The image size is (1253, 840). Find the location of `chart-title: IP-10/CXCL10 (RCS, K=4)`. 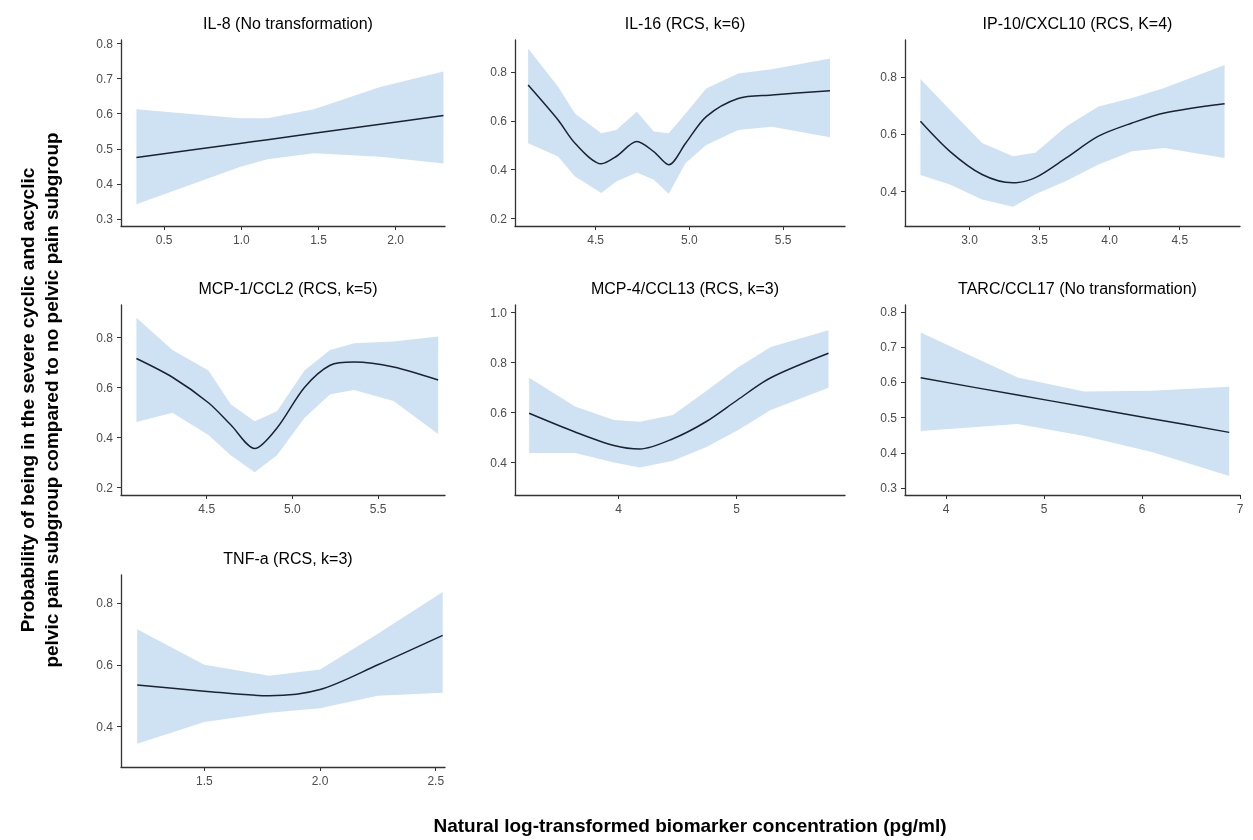

chart-title: IP-10/CXCL10 (RCS, K=4) is located at coordinates (1077, 23).